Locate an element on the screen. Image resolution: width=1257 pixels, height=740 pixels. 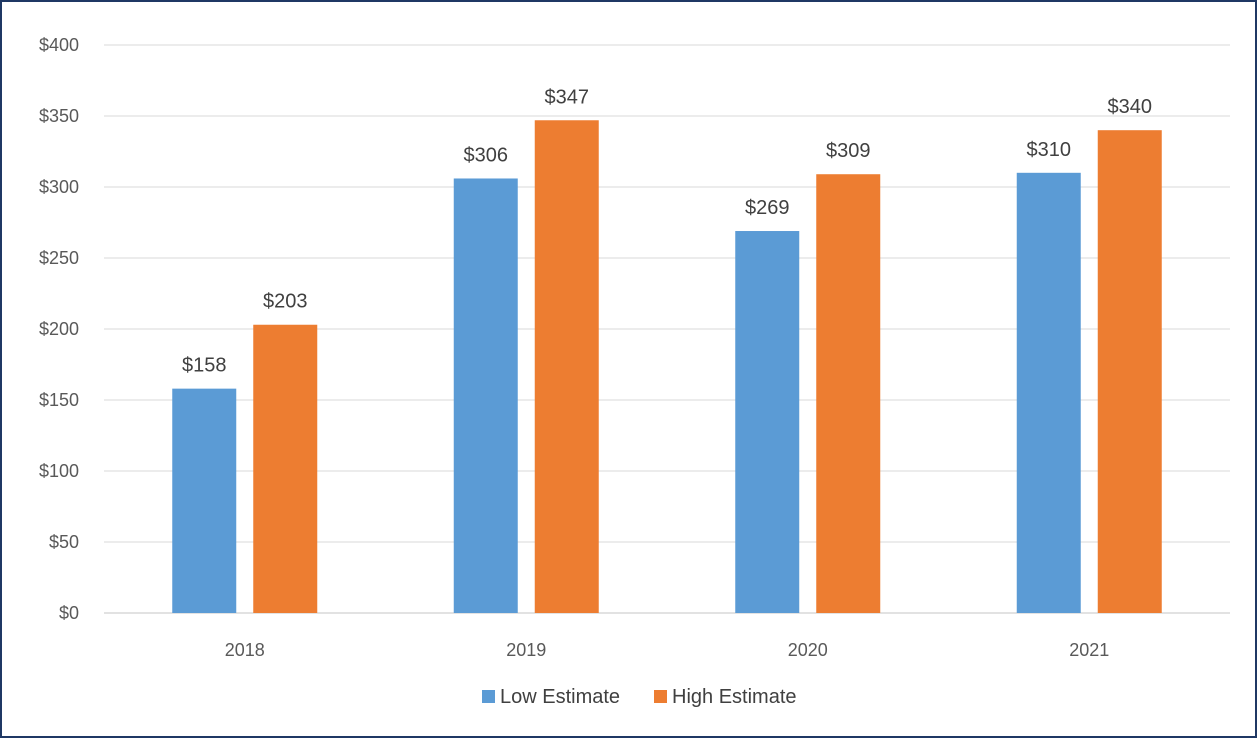
y-tick-label: $150 is located at coordinates (59, 400).